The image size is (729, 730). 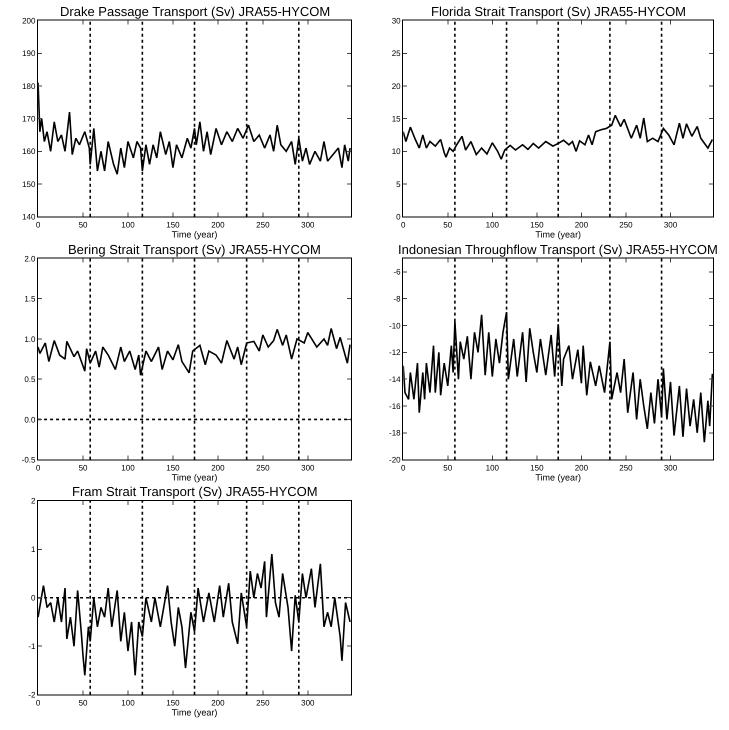 What do you see at coordinates (558, 249) in the screenshot?
I see `chart-title: Indonesian Throughflow Transport (Sv) JRA55-HYCOM` at bounding box center [558, 249].